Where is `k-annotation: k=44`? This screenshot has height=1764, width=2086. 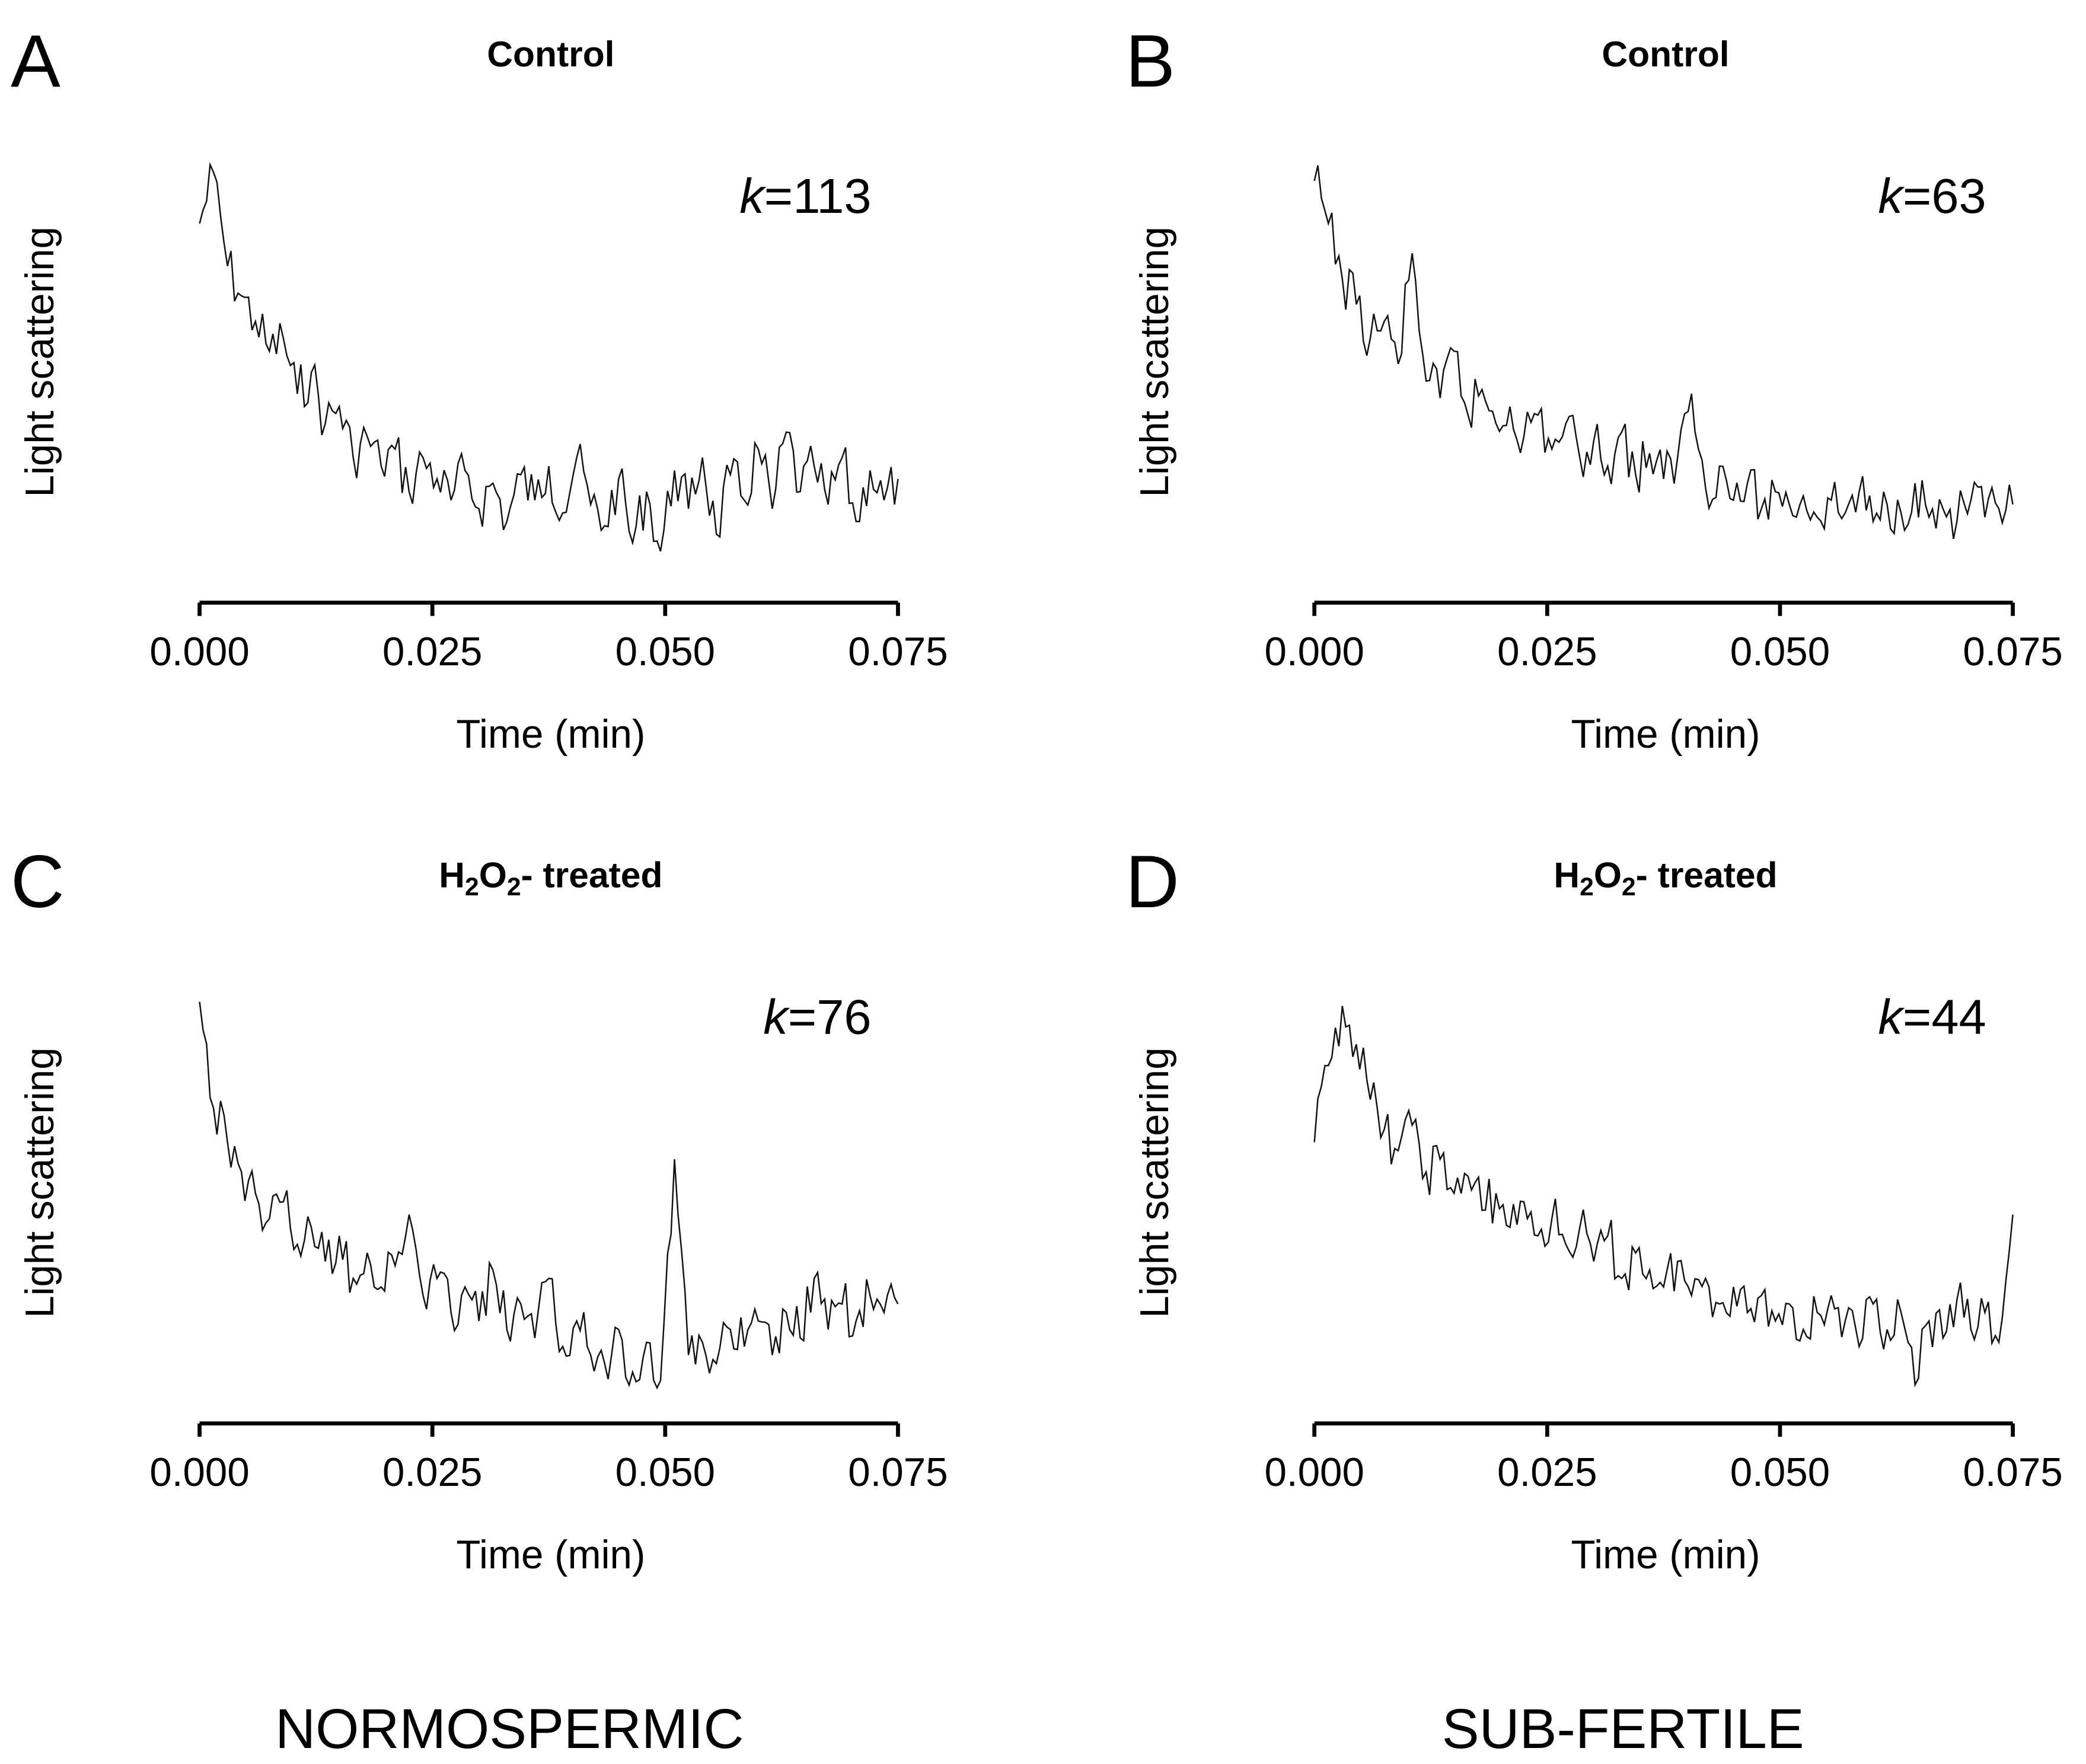
k-annotation: k=44 is located at coordinates (1932, 1016).